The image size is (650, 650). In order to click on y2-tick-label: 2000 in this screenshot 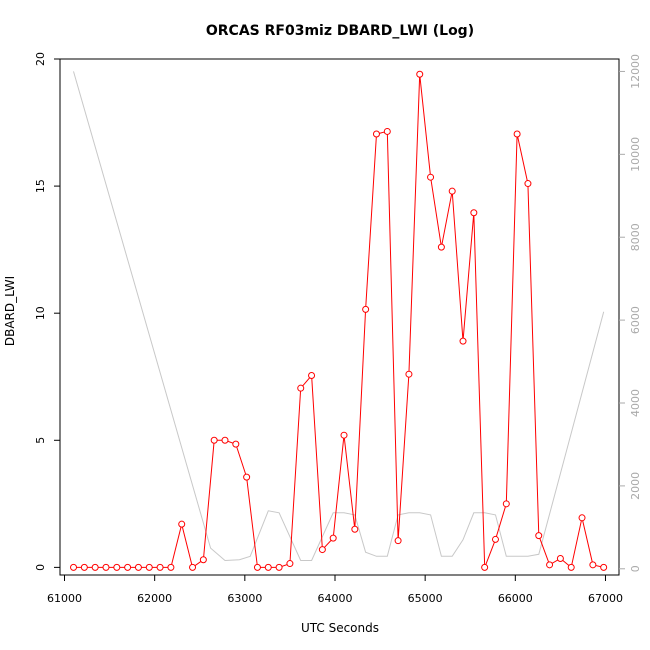, I will do `click(635, 486)`.